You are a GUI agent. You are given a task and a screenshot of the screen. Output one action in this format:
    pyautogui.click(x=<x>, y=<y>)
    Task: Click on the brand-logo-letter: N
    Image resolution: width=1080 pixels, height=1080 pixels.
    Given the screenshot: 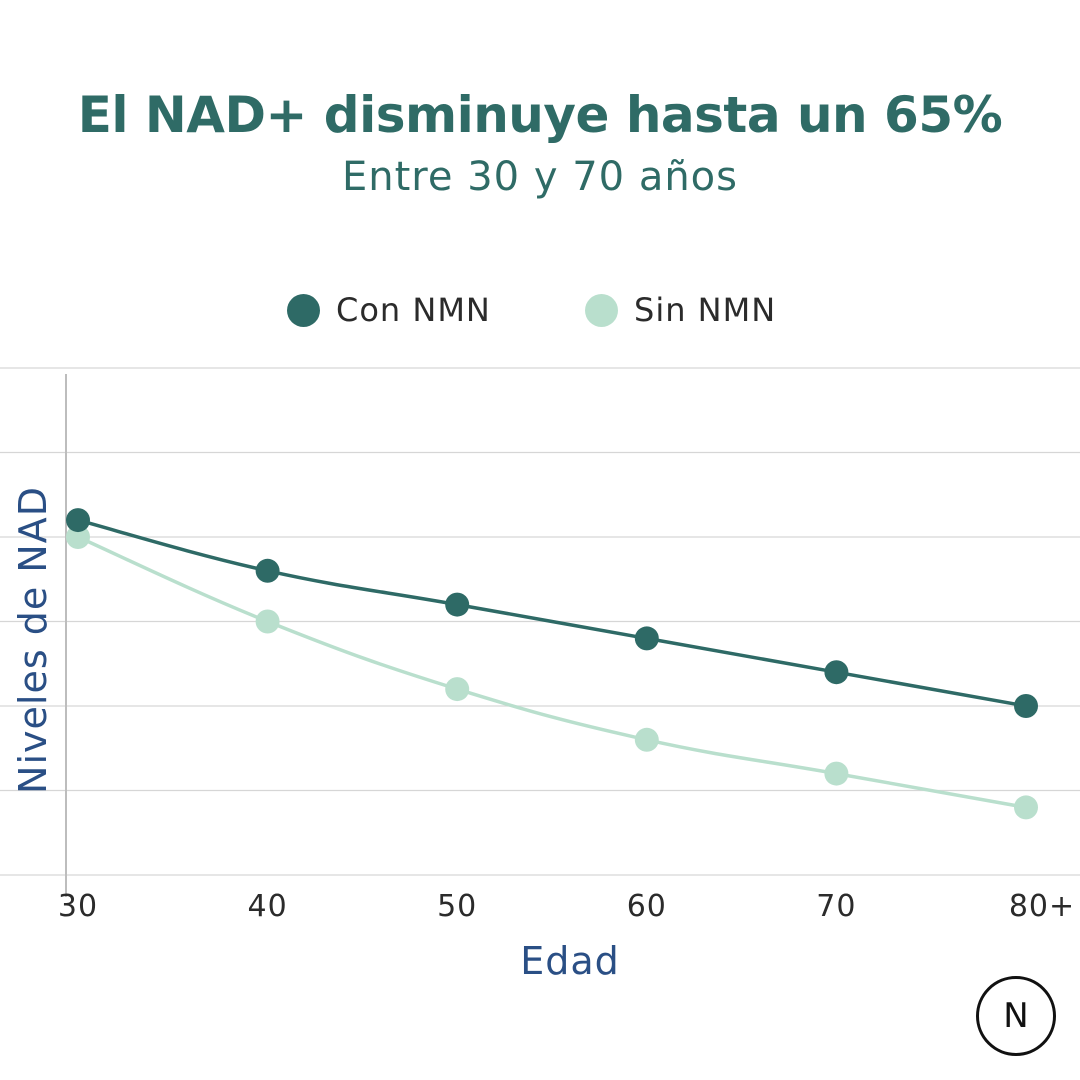 What is the action you would take?
    pyautogui.click(x=1016, y=1016)
    